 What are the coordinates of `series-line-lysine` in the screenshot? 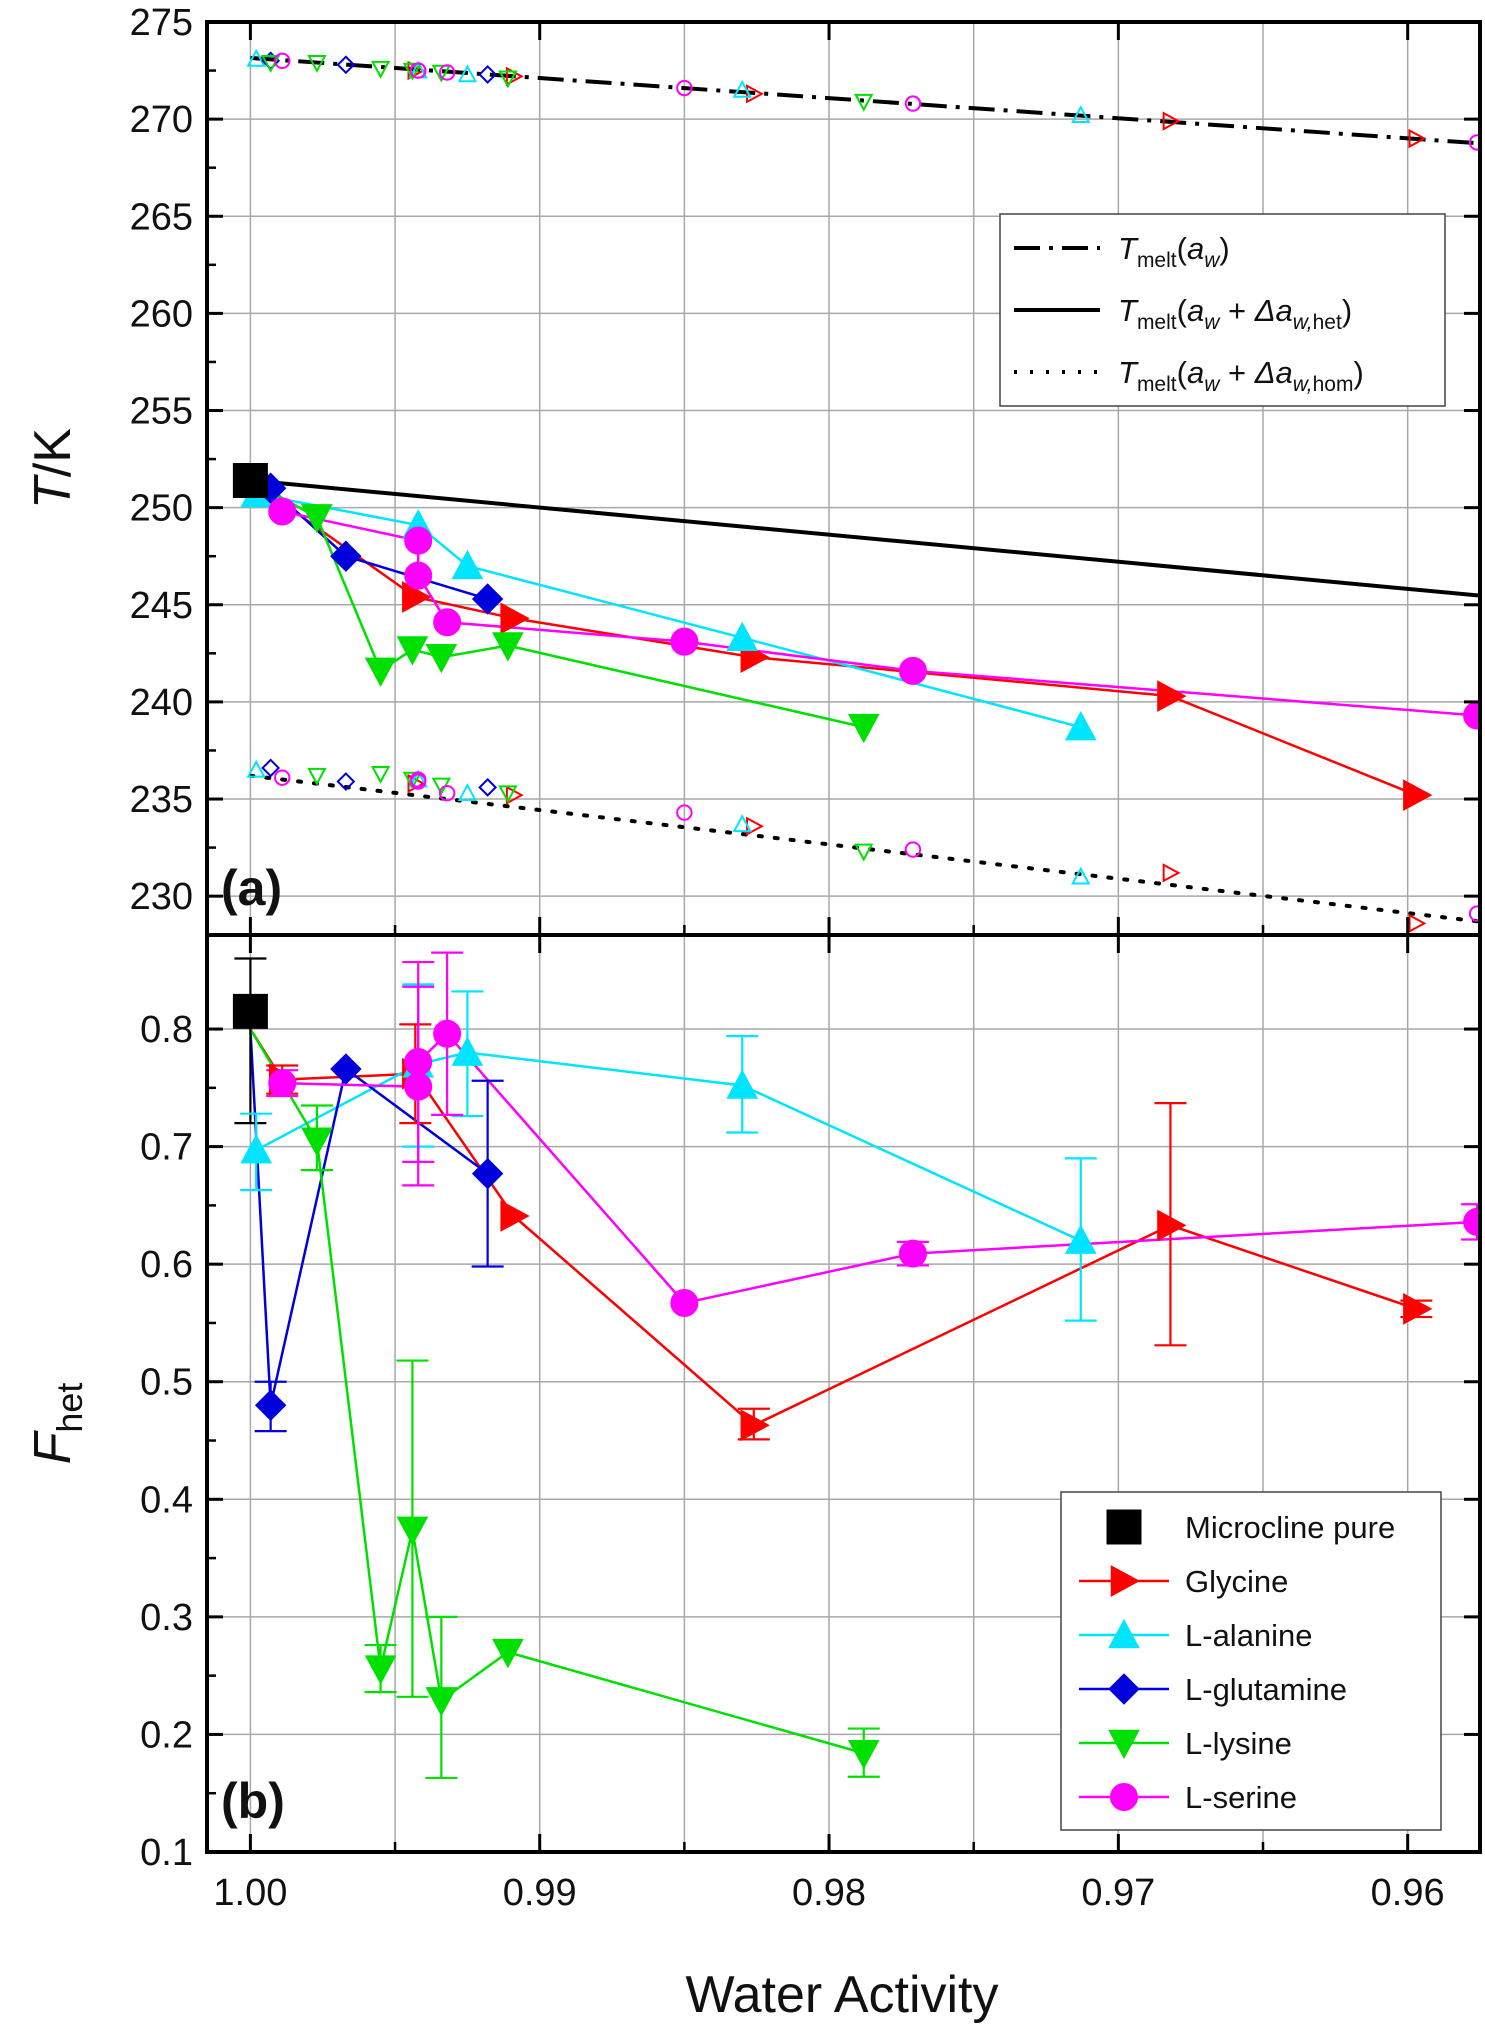 It's located at (557, 604).